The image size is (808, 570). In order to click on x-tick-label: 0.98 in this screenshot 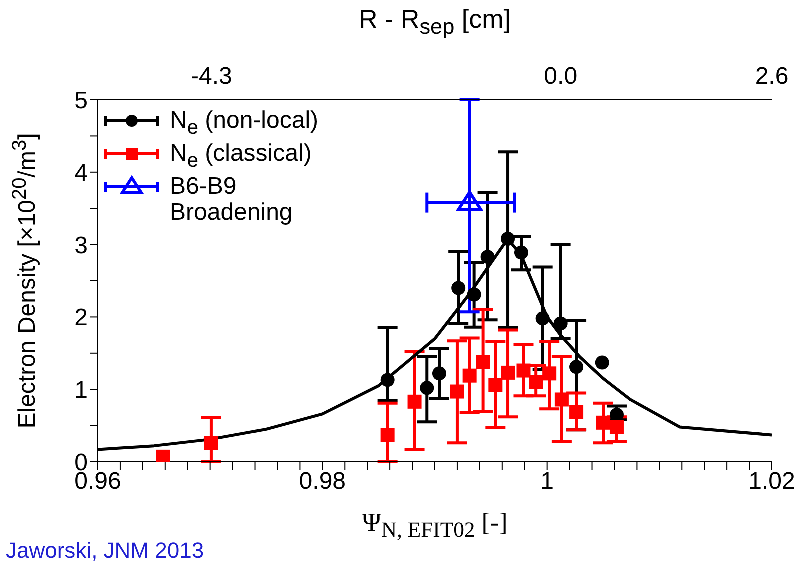, I will do `click(322, 482)`.